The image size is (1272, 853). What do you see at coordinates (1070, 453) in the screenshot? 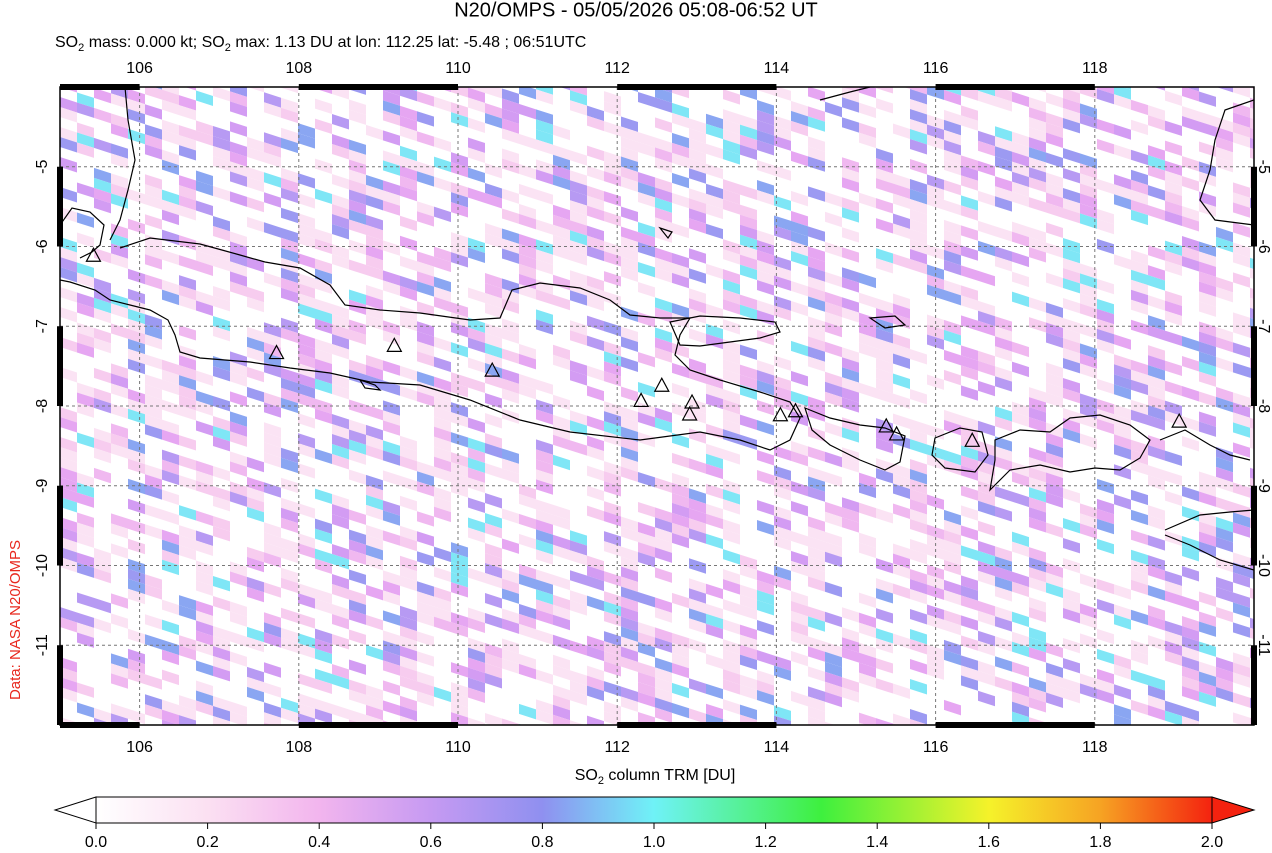
I see `coastline` at bounding box center [1070, 453].